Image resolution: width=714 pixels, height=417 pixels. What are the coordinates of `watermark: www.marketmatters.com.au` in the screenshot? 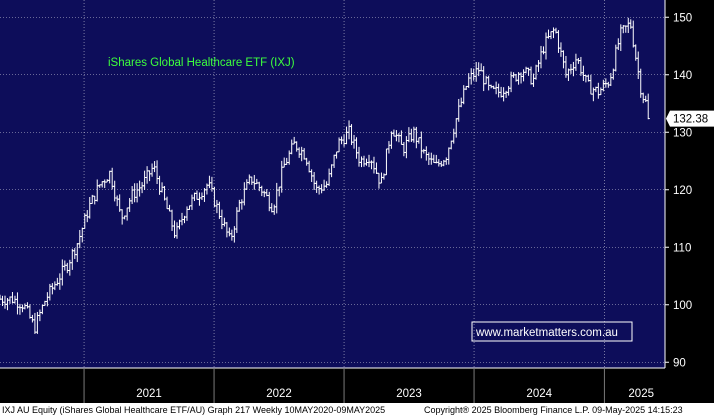 It's located at (552, 331).